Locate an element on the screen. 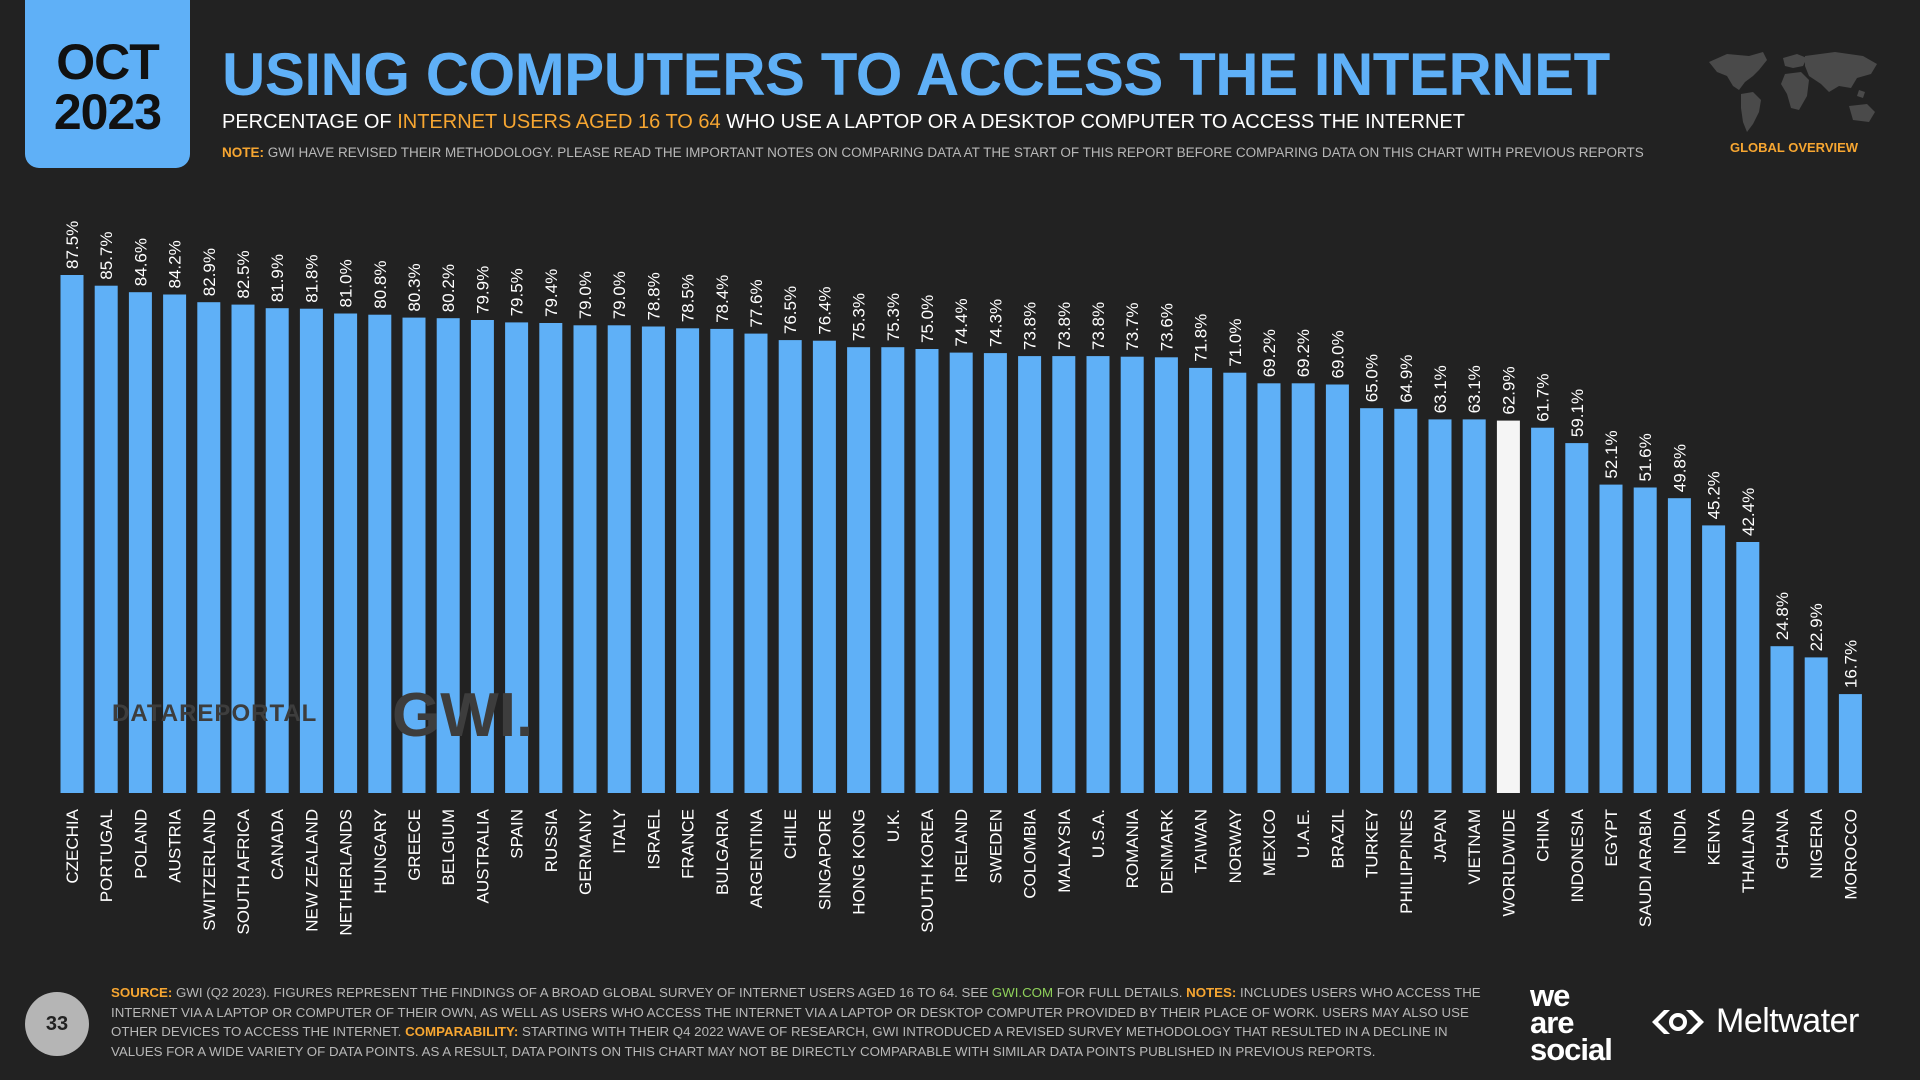 This screenshot has height=1080, width=1920. category-label-new-zealand: NEW ZEALAND is located at coordinates (311, 870).